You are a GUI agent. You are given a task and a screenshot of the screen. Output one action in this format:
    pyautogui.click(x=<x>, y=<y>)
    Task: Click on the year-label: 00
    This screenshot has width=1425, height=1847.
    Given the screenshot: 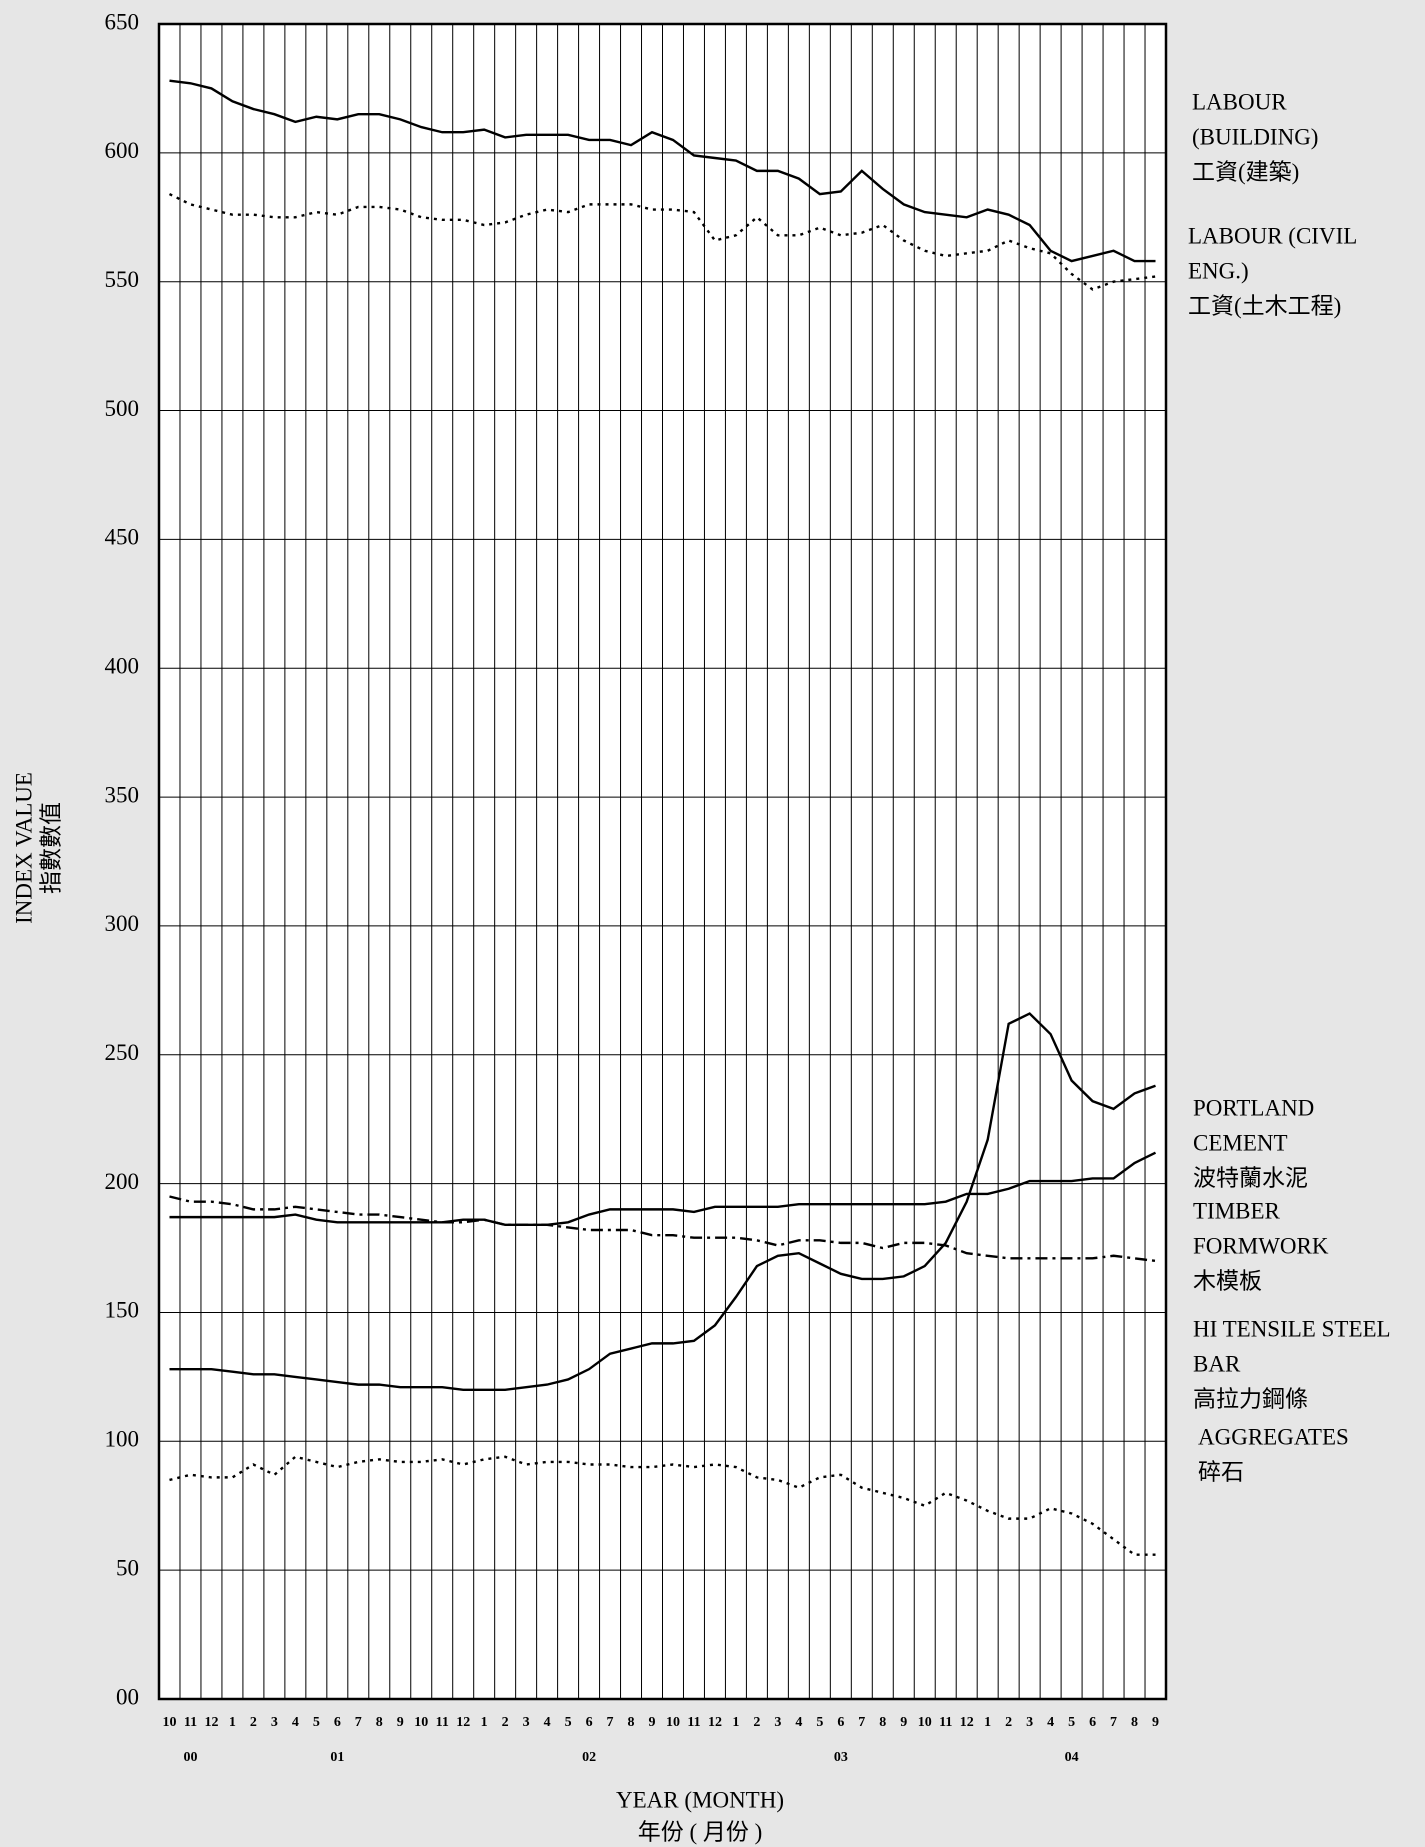 What is the action you would take?
    pyautogui.click(x=190, y=1757)
    